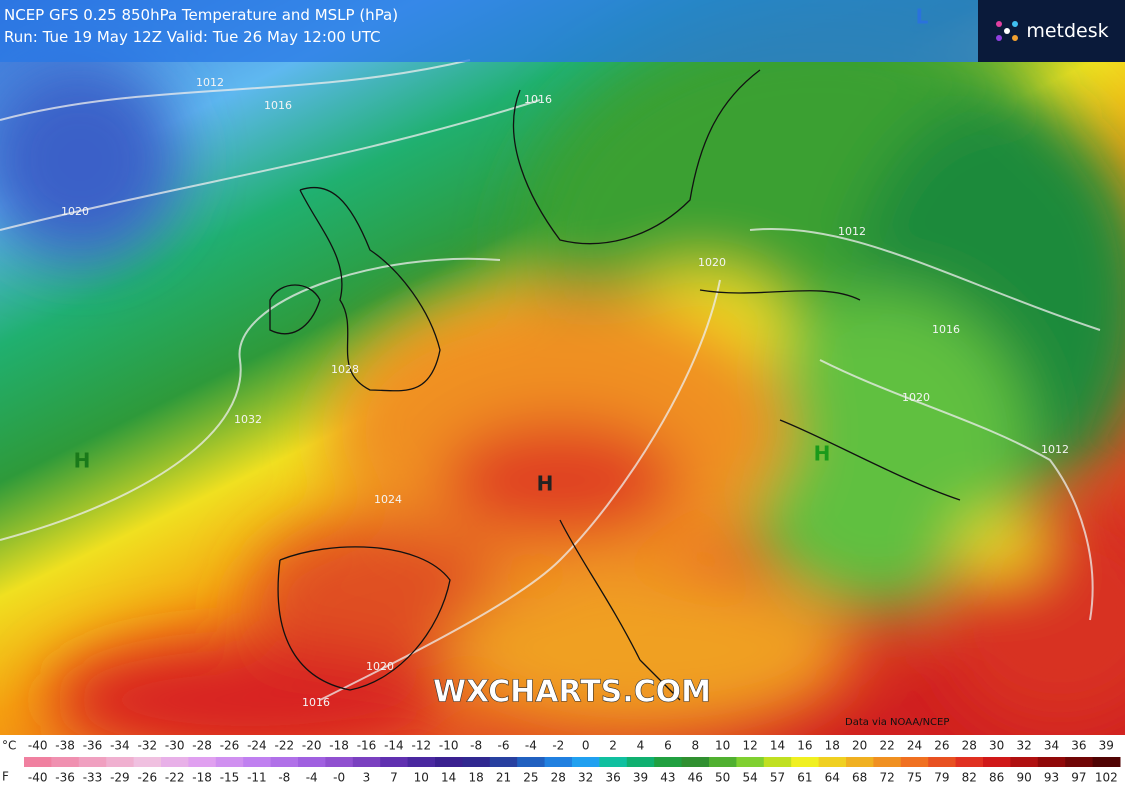 This screenshot has height=787, width=1125. Describe the element at coordinates (530, 778) in the screenshot. I see `legend-fahrenheit: 25` at that location.